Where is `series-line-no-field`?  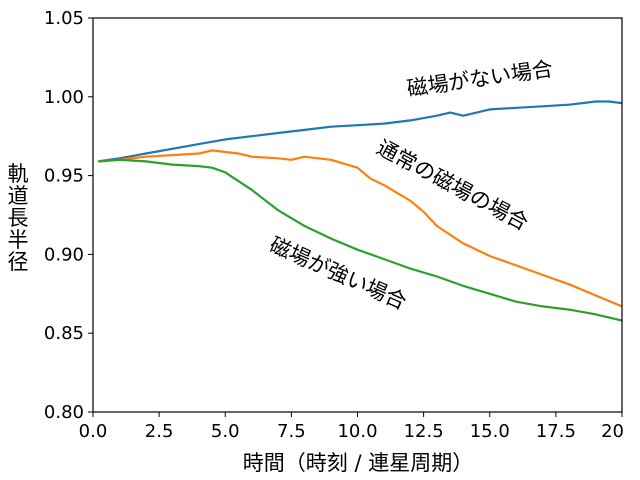 series-line-no-field is located at coordinates (360, 131).